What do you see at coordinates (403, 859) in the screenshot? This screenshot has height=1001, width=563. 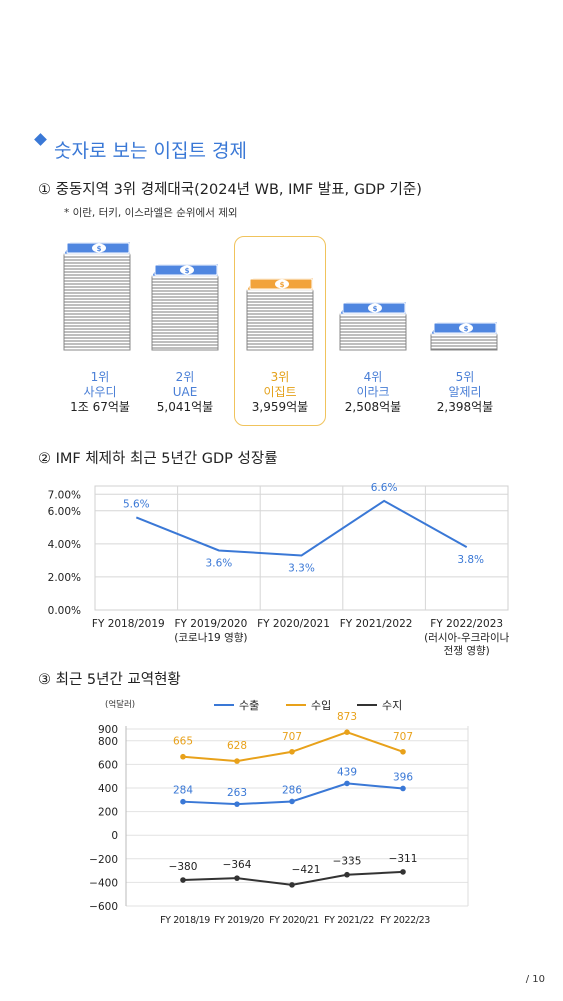 I see `data-label: −311` at bounding box center [403, 859].